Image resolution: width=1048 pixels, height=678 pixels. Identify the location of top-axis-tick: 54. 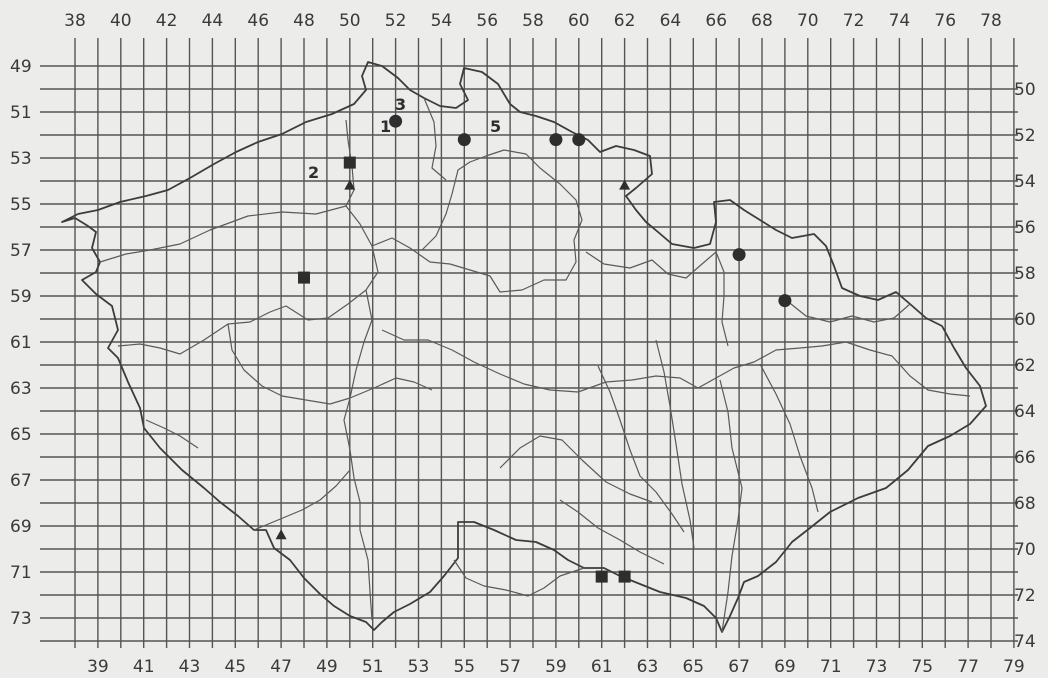
(442, 21).